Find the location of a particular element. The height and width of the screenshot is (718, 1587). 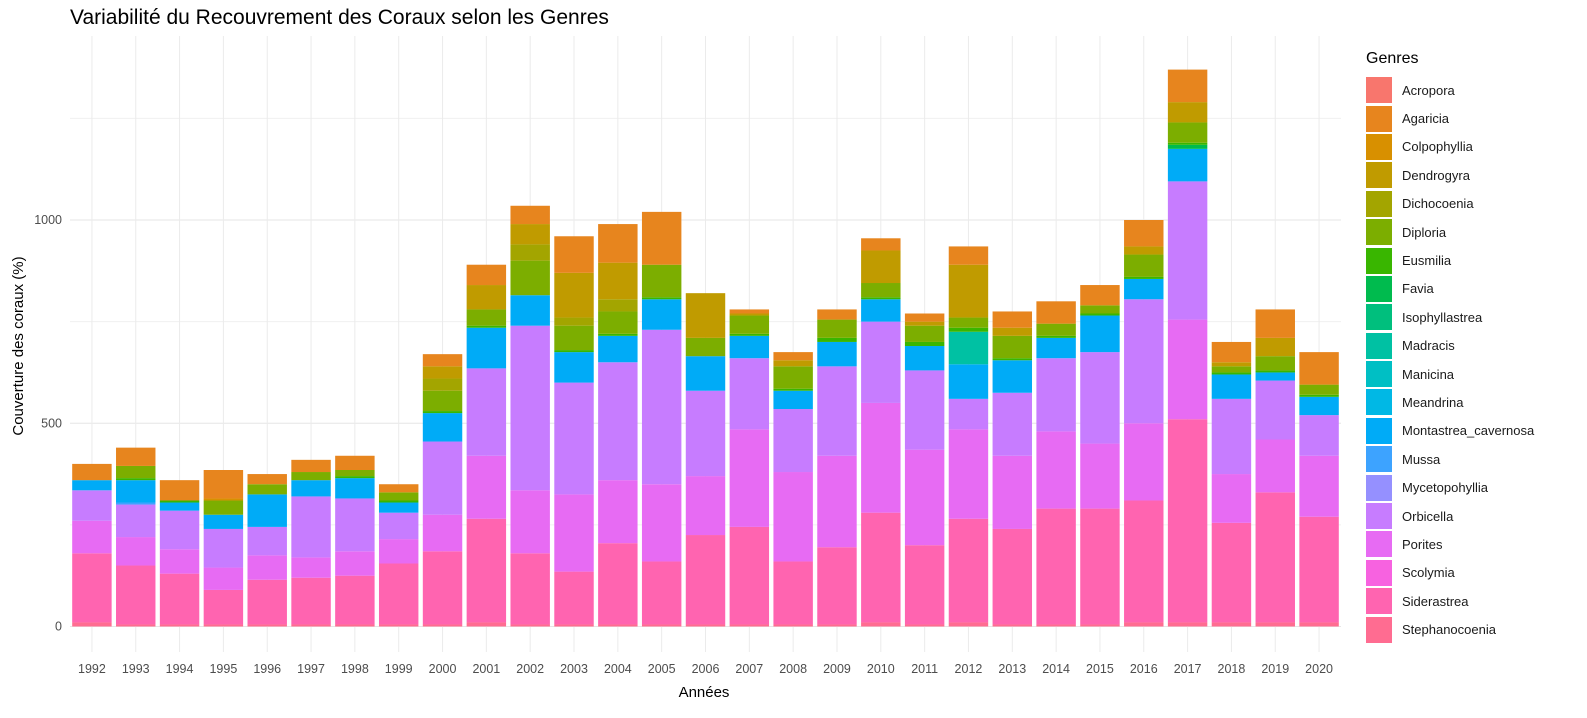

y-axis: 0 500 1000 is located at coordinates (48, 423).